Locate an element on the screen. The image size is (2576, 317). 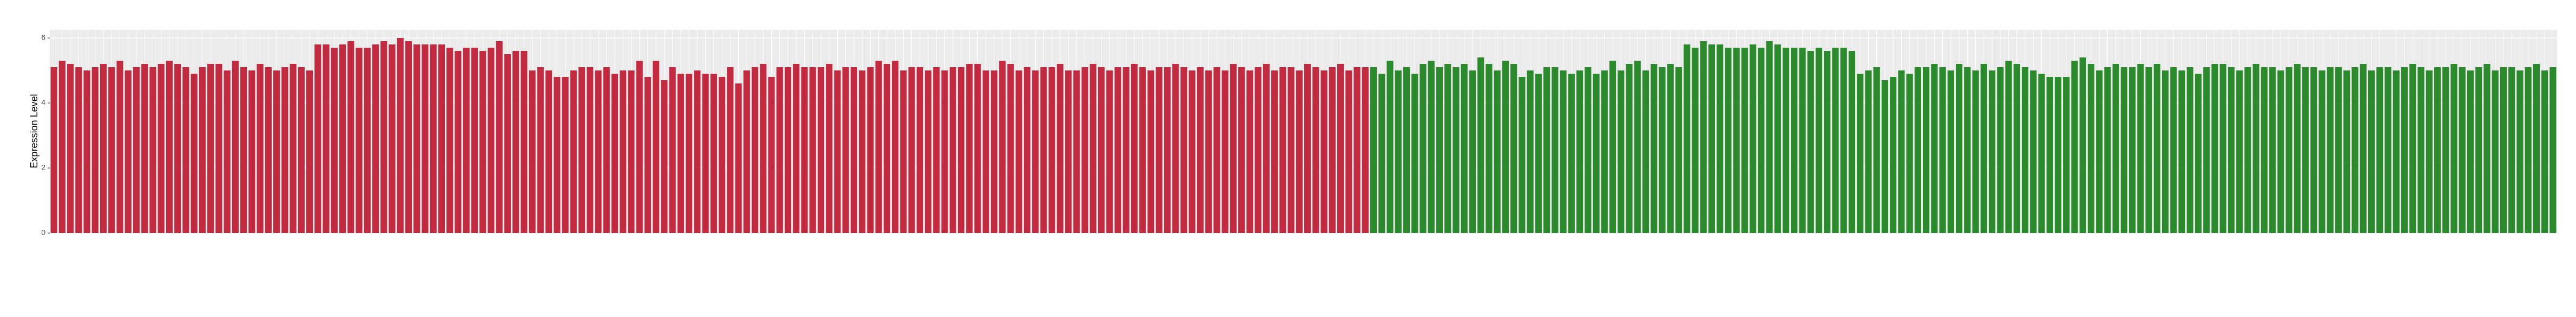
y-tick-label: 6 is located at coordinates (43, 37).